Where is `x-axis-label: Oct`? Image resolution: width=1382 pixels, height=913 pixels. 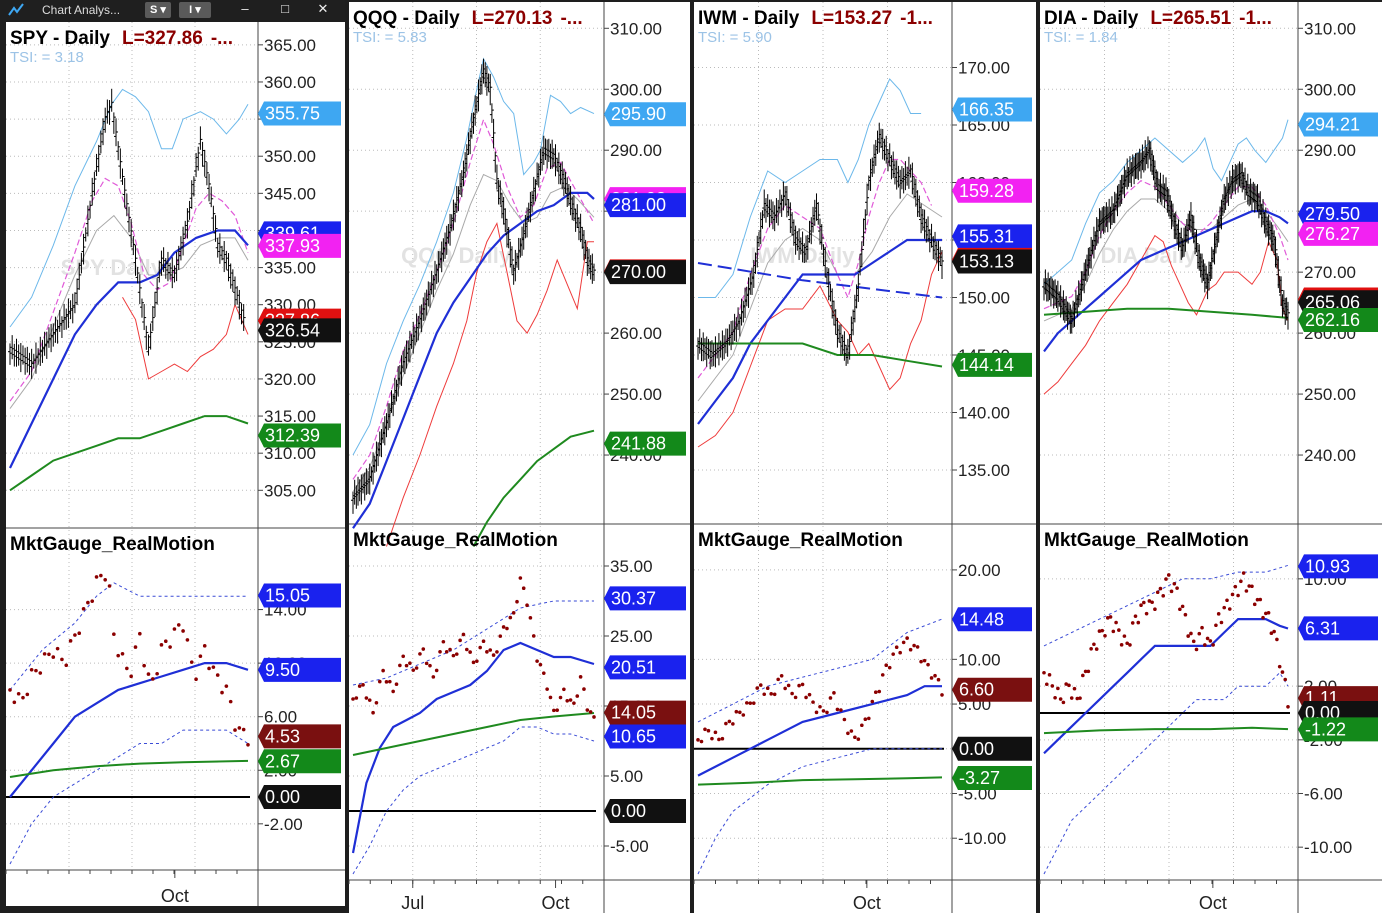
x-axis-label: Oct is located at coordinates (1213, 903).